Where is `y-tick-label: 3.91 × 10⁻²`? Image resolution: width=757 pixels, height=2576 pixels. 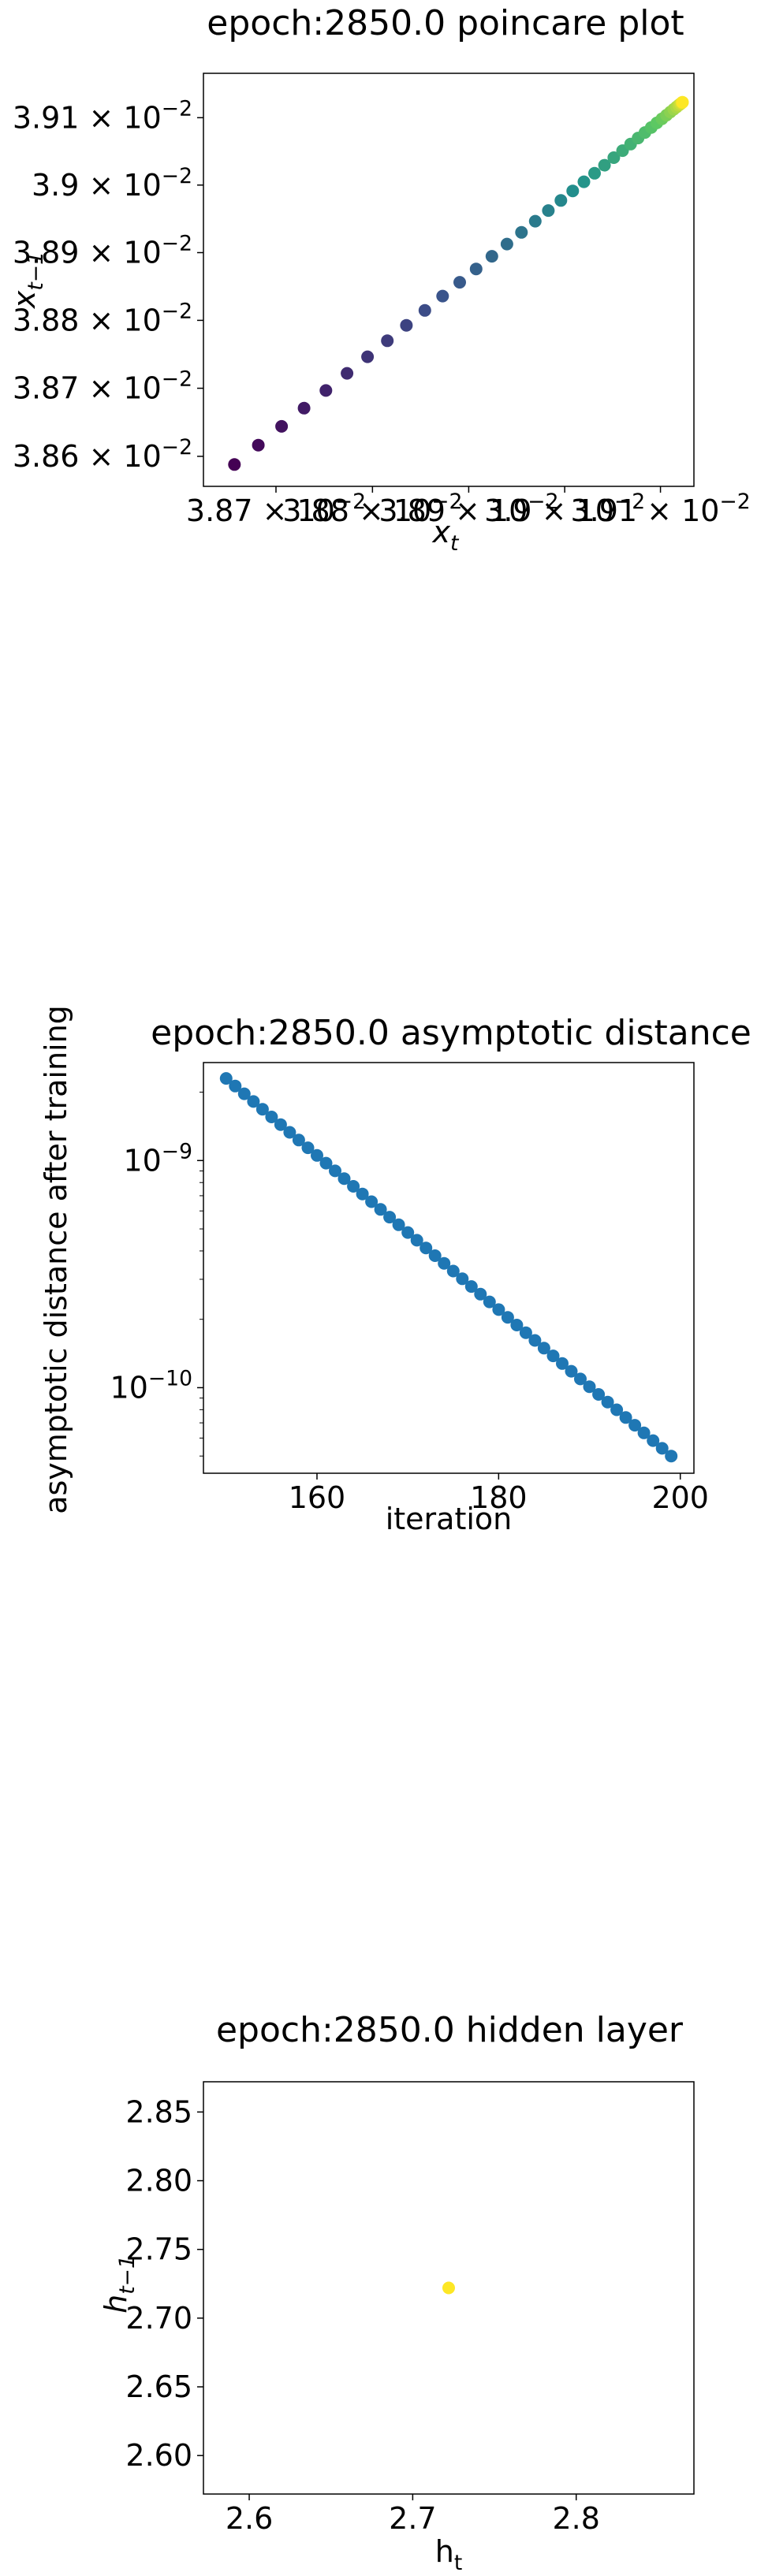 y-tick-label: 3.91 × 10⁻² is located at coordinates (102, 115).